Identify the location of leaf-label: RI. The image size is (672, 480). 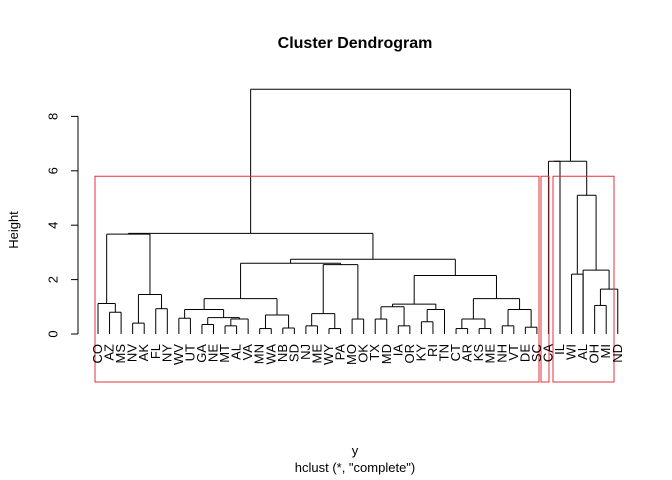
(432, 350).